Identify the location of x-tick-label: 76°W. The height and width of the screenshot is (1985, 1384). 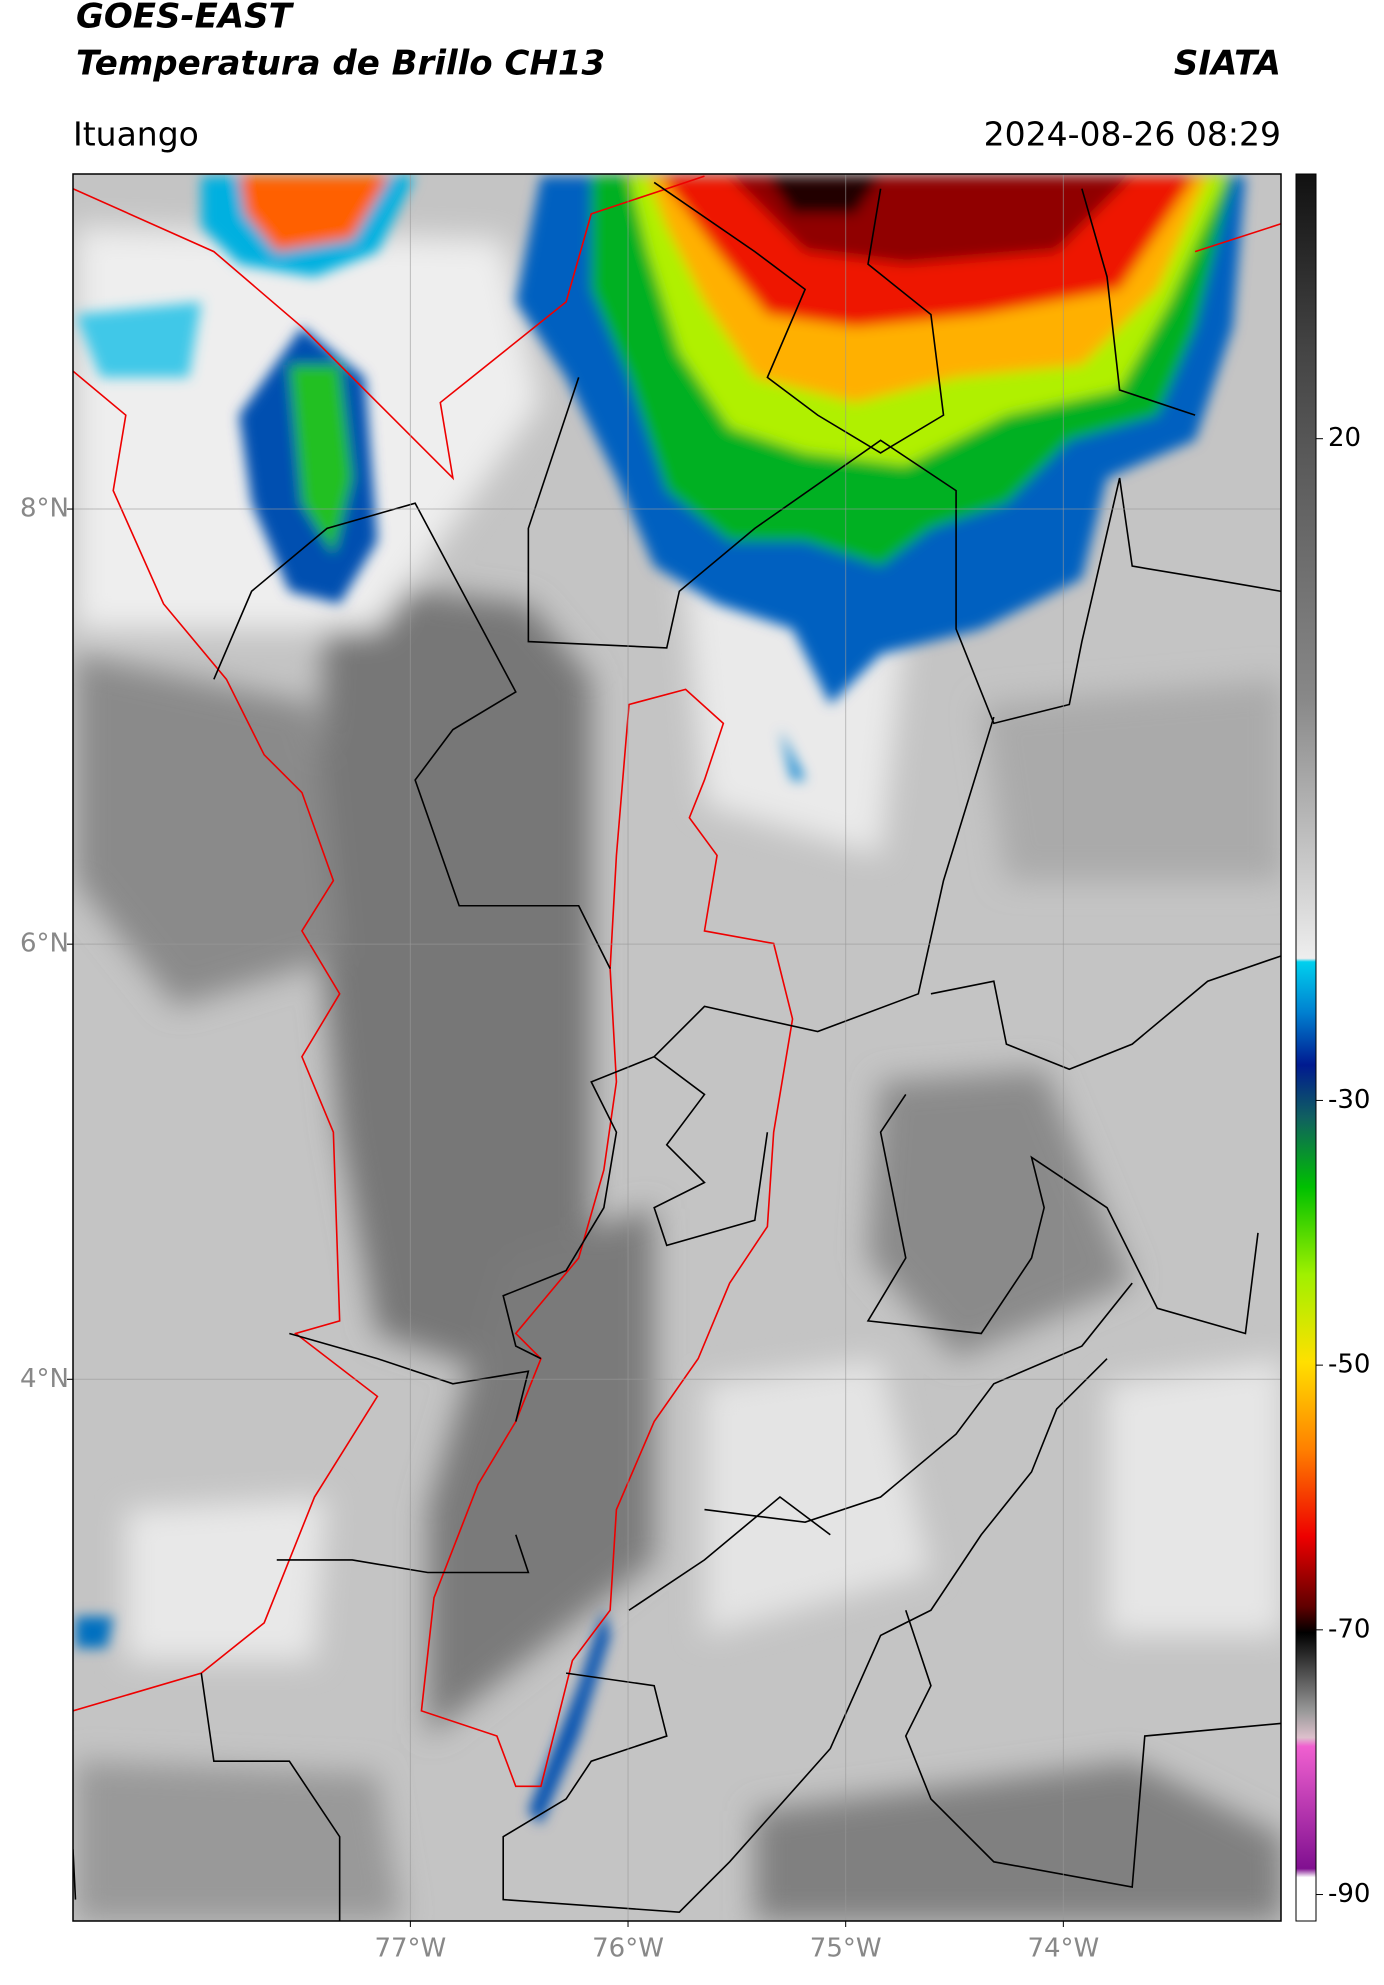
(628, 1949).